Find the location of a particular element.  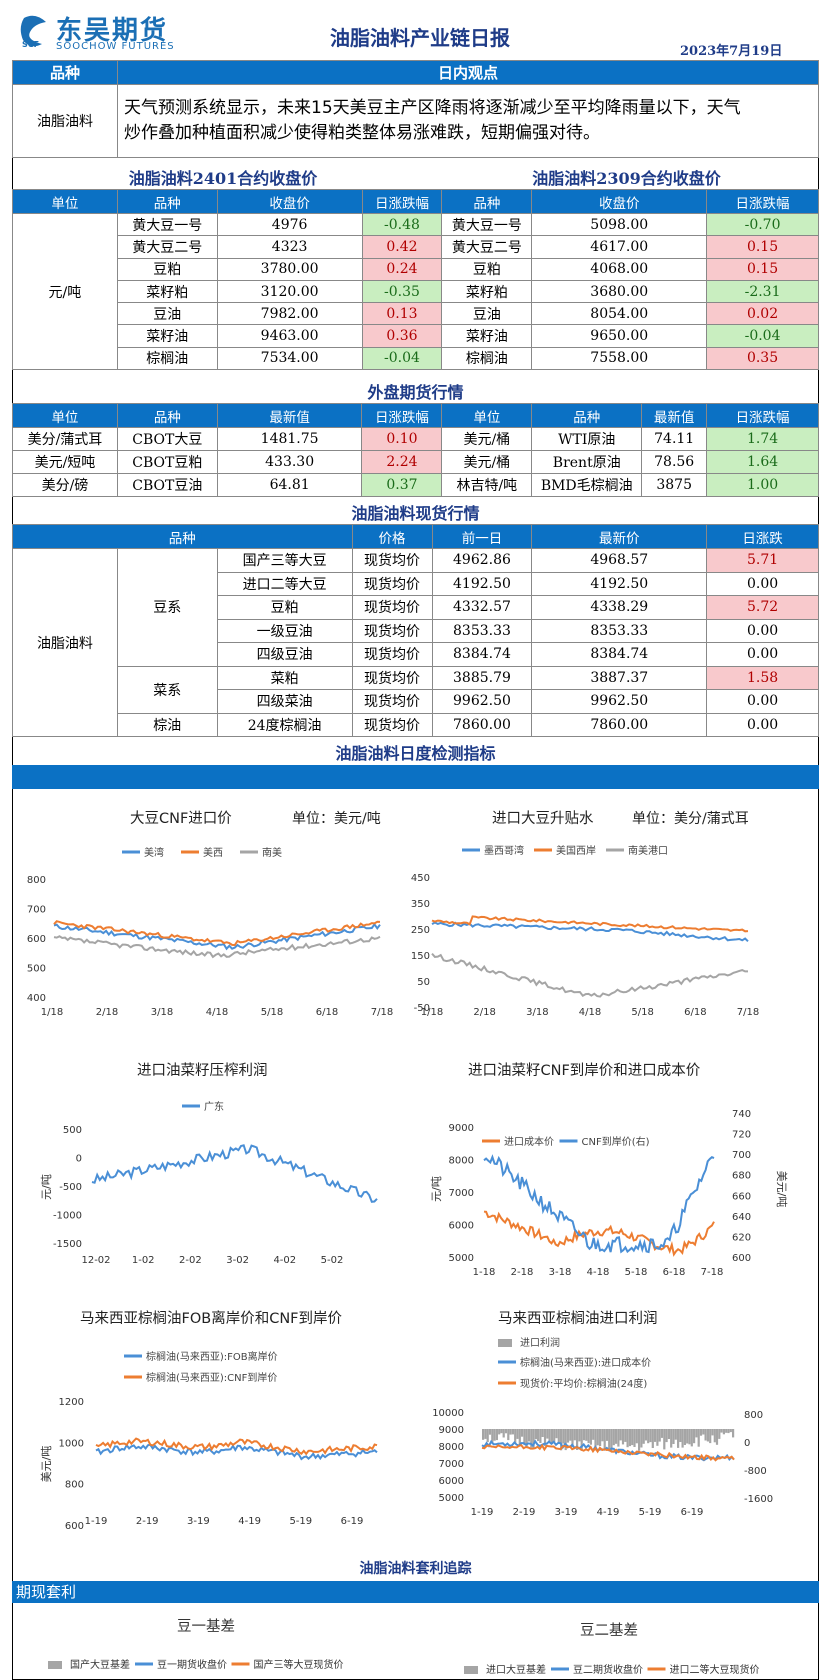

variety-cell: 菜籽粕 is located at coordinates (167, 291).